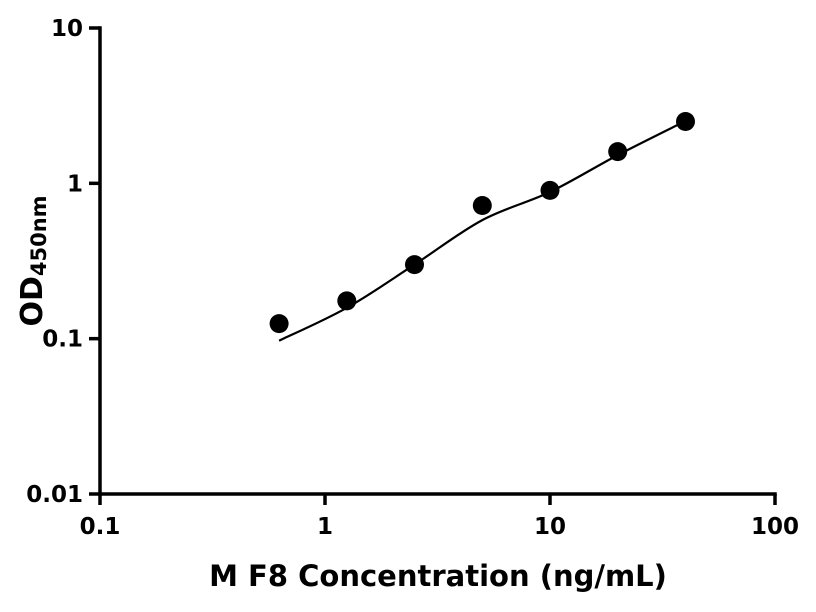 The height and width of the screenshot is (612, 816). What do you see at coordinates (438, 576) in the screenshot?
I see `x-axis-title: M F8 Concentration (ng/mL)` at bounding box center [438, 576].